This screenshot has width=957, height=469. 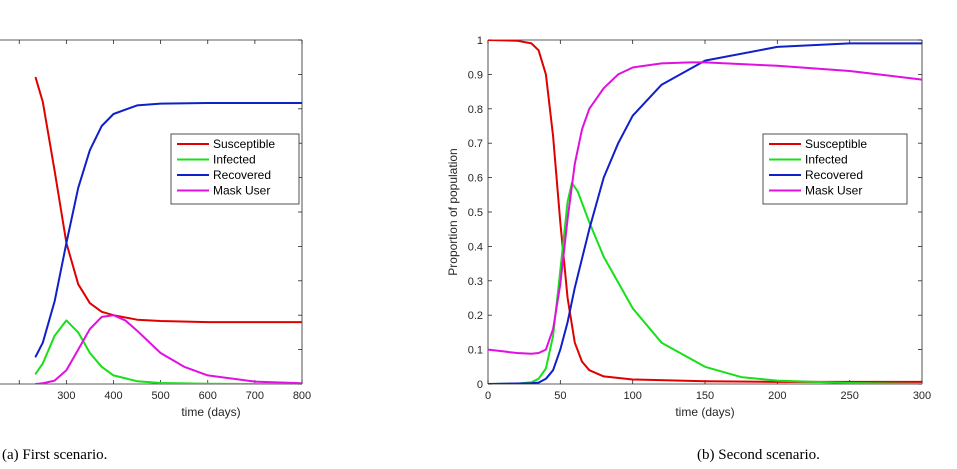 What do you see at coordinates (480, 41) in the screenshot?
I see `y-tick-label: 1` at bounding box center [480, 41].